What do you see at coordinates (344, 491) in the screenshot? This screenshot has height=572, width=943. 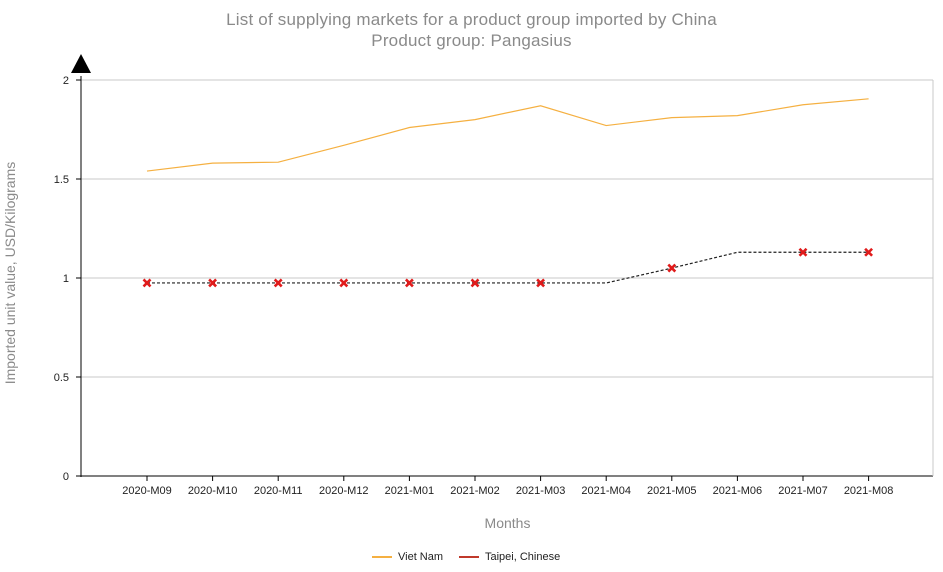 I see `x-tick-label: 2020-M12` at bounding box center [344, 491].